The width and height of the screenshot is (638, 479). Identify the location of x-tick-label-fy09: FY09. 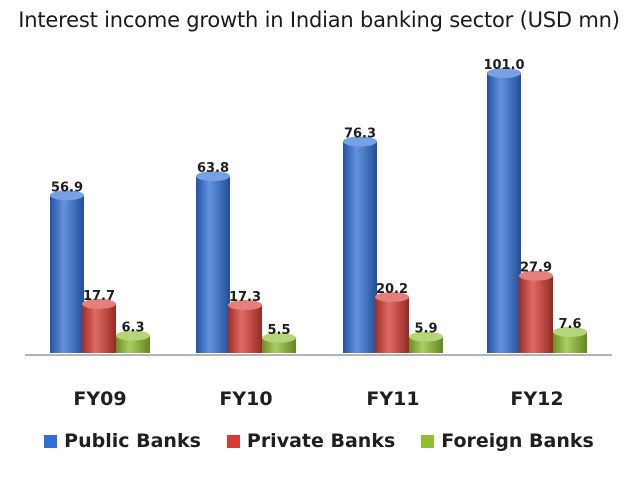
(99, 399).